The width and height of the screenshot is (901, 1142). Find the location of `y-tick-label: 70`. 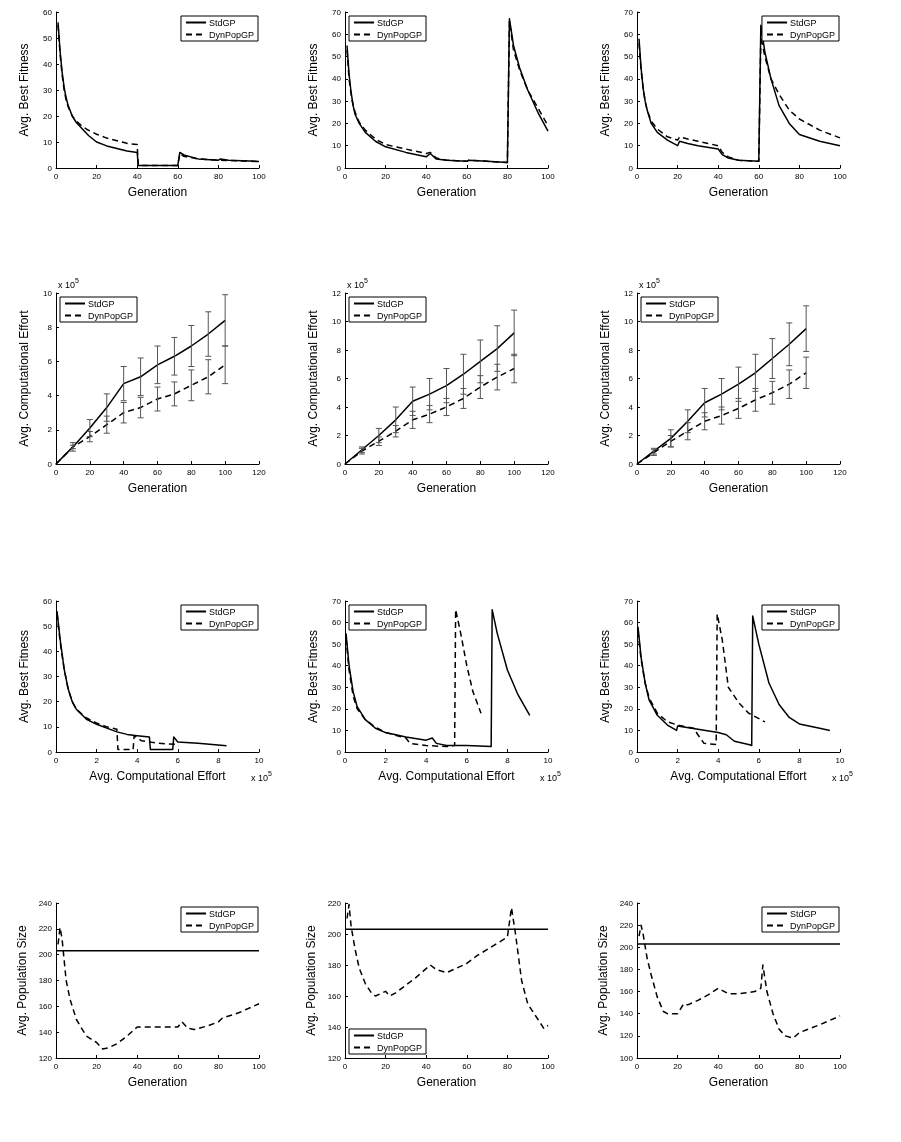

y-tick-label: 70 is located at coordinates (629, 12).